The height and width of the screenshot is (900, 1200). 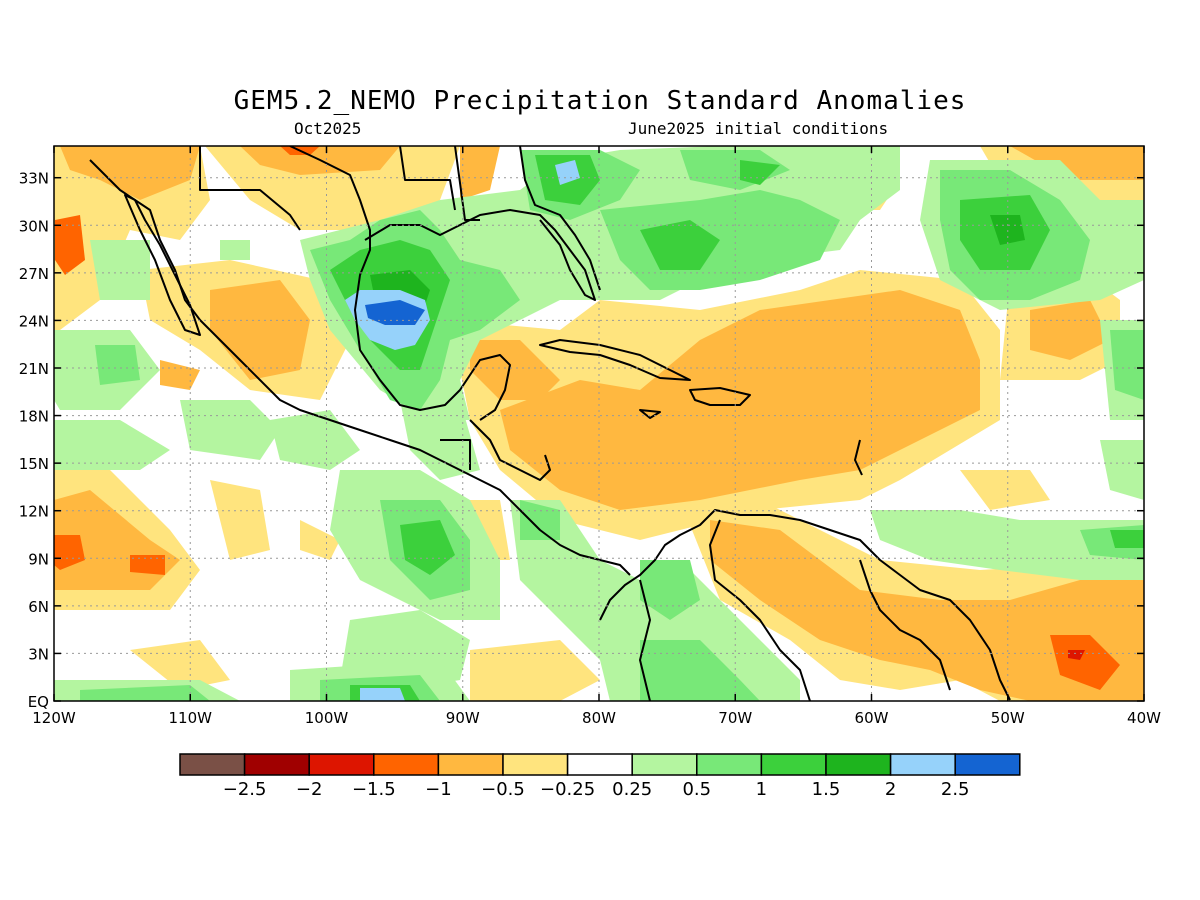 What do you see at coordinates (38, 702) in the screenshot?
I see `y-tick-label: EQ` at bounding box center [38, 702].